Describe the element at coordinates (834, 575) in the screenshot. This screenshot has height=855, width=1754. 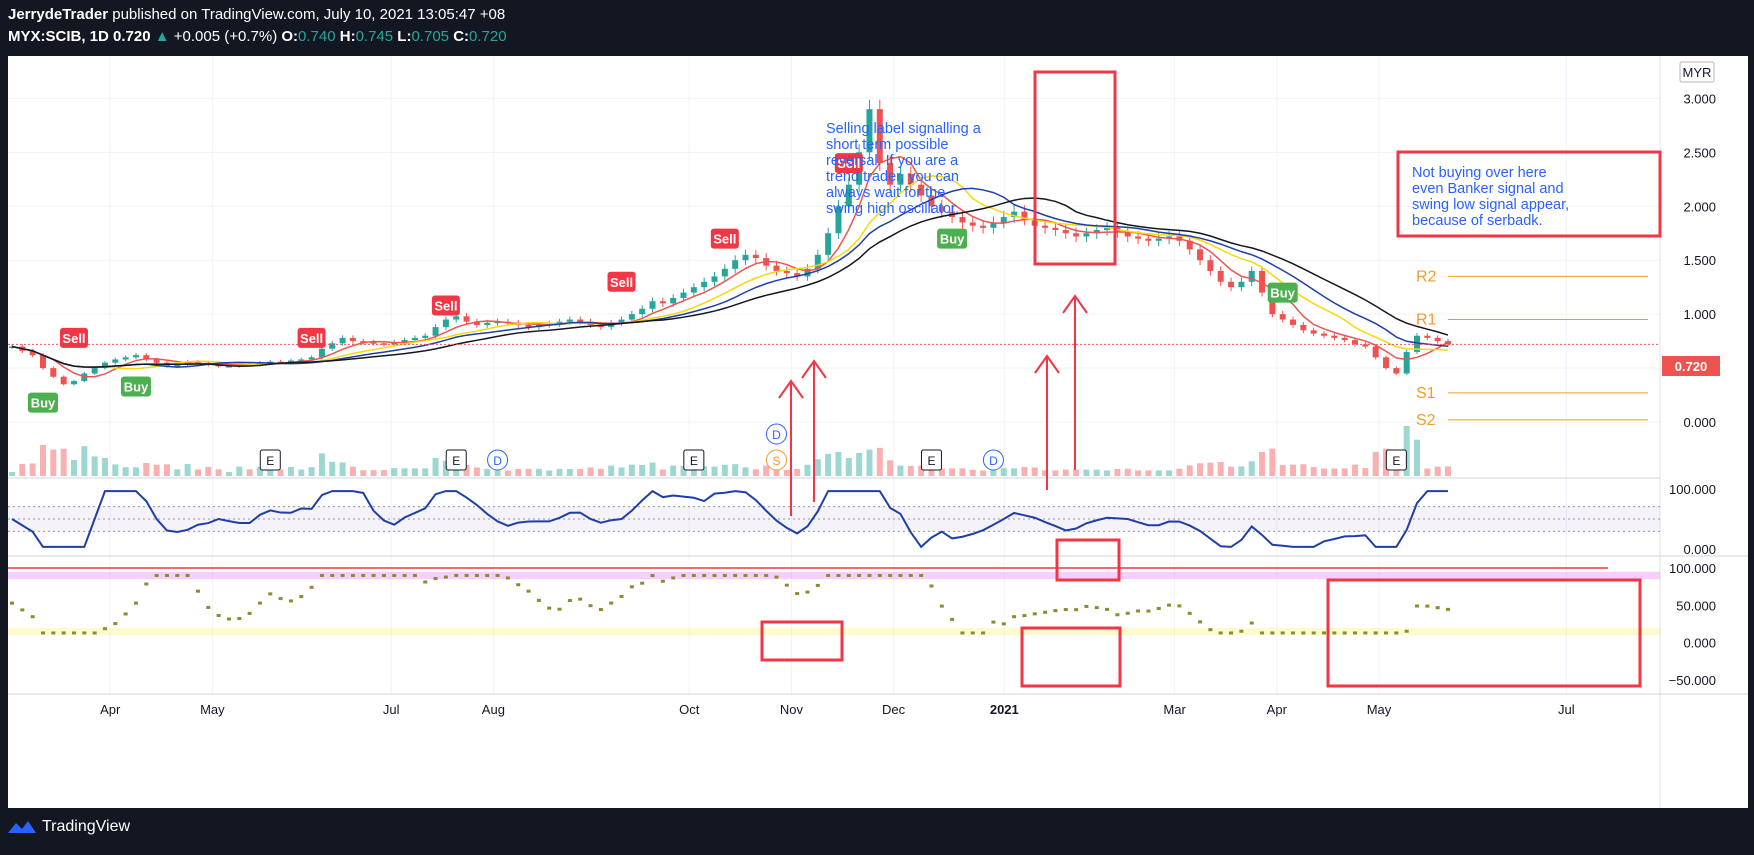
I see `osc-top-band` at that location.